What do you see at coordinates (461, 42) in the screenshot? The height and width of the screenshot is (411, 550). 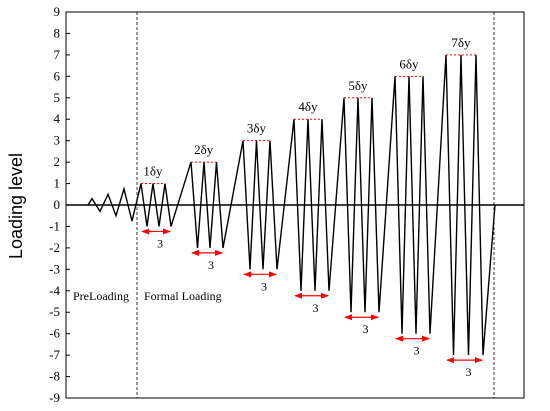 I see `stage-label: 7δy` at bounding box center [461, 42].